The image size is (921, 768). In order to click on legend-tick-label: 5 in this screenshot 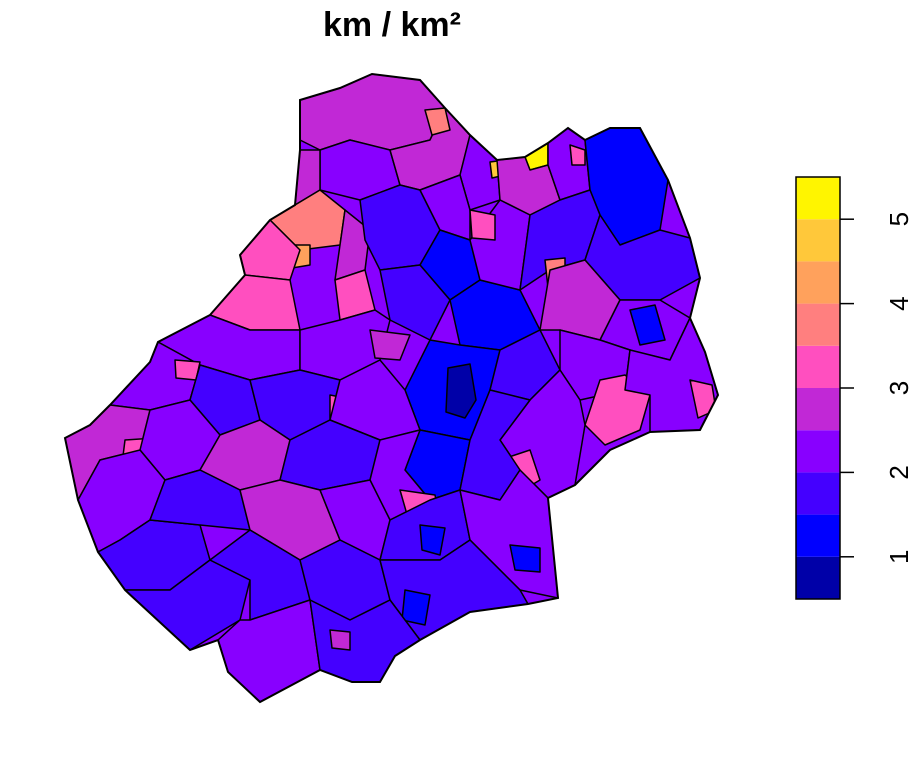, I will do `click(899, 219)`.